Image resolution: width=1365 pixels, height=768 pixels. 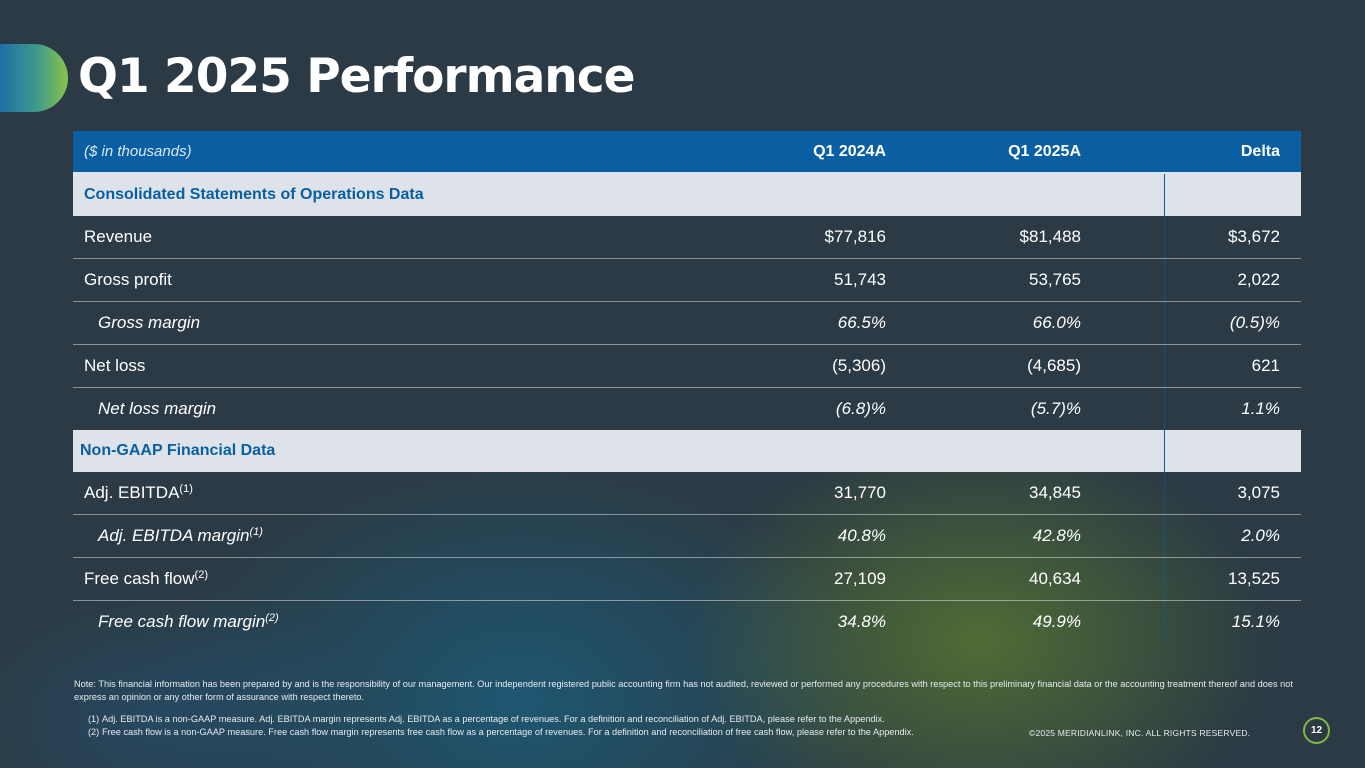 What do you see at coordinates (1164, 409) in the screenshot?
I see `delta-column-divider` at bounding box center [1164, 409].